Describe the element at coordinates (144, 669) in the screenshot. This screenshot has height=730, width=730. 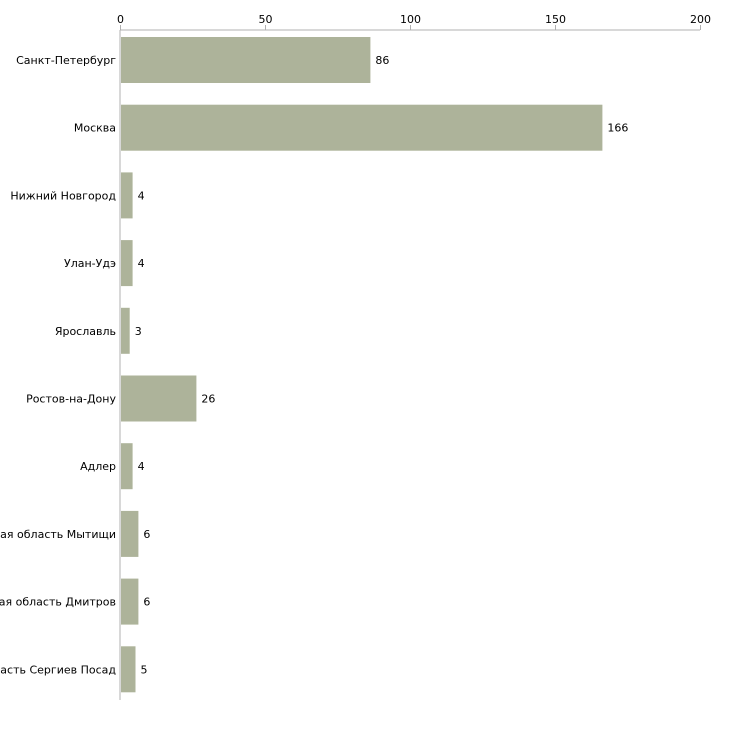
I see `value-label: 5` at that location.